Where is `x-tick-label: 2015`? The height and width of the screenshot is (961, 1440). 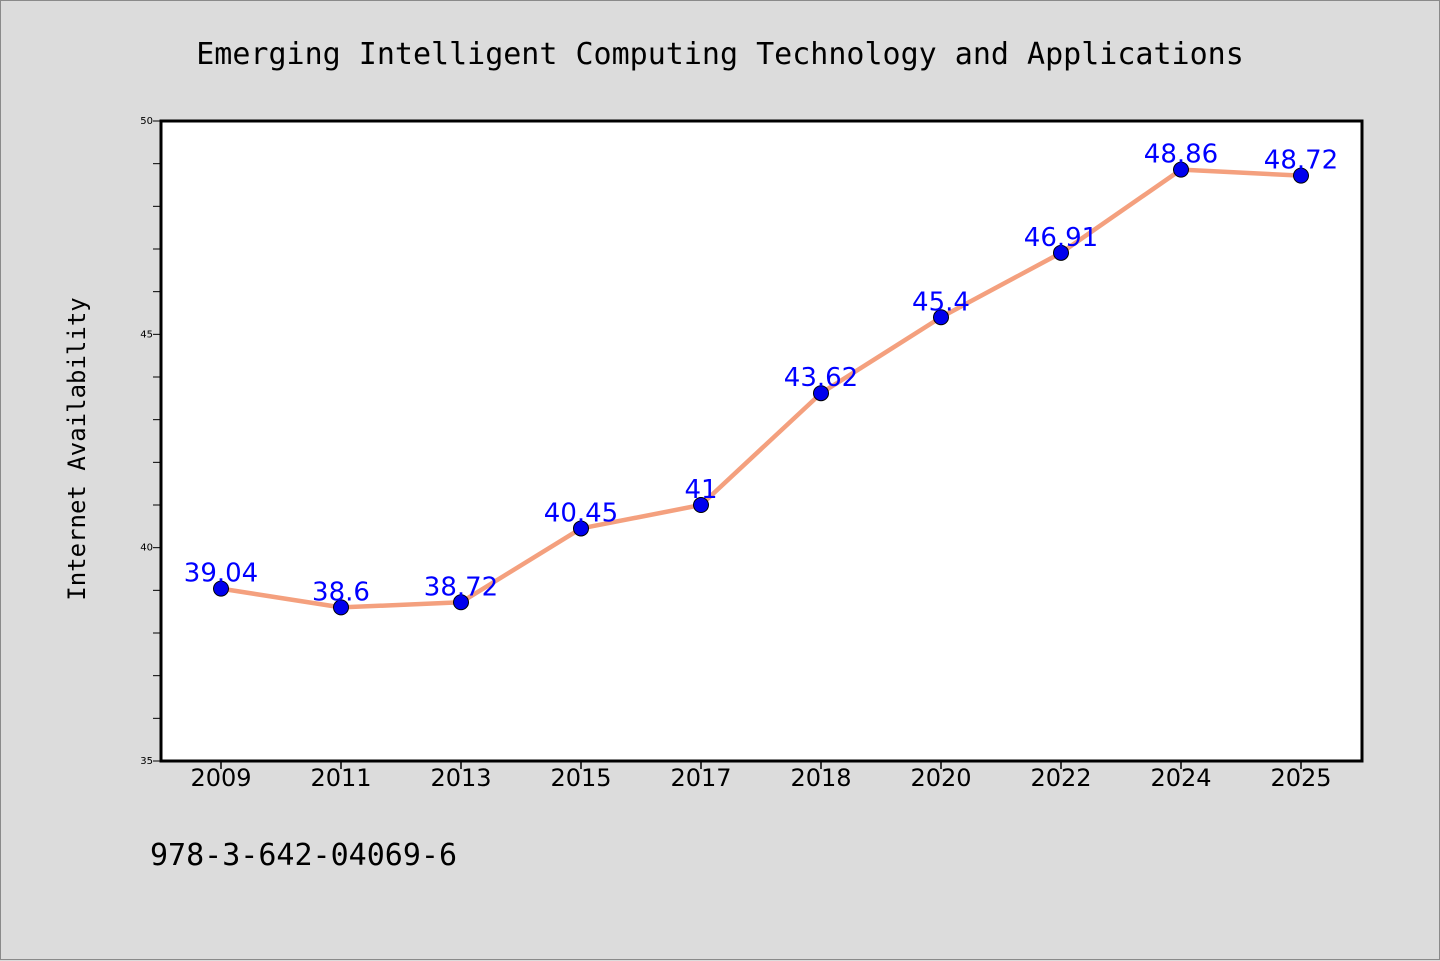
x-tick-label: 2015 is located at coordinates (580, 778).